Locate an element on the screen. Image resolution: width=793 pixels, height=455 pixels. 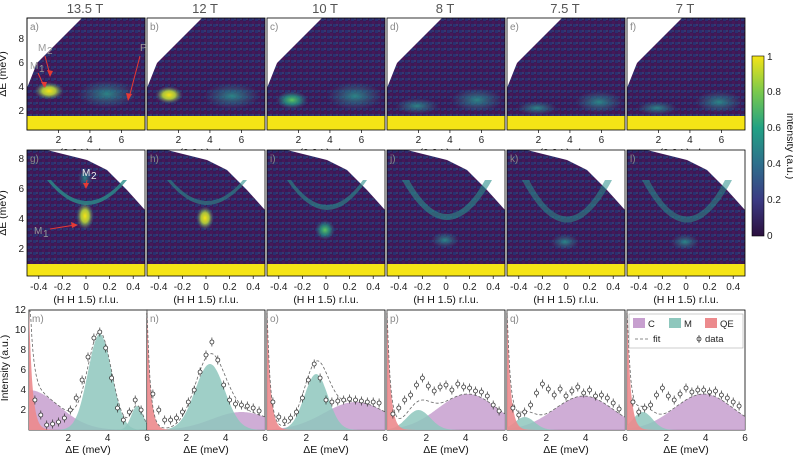
panel-label-j: j) is located at coordinates (392, 159).